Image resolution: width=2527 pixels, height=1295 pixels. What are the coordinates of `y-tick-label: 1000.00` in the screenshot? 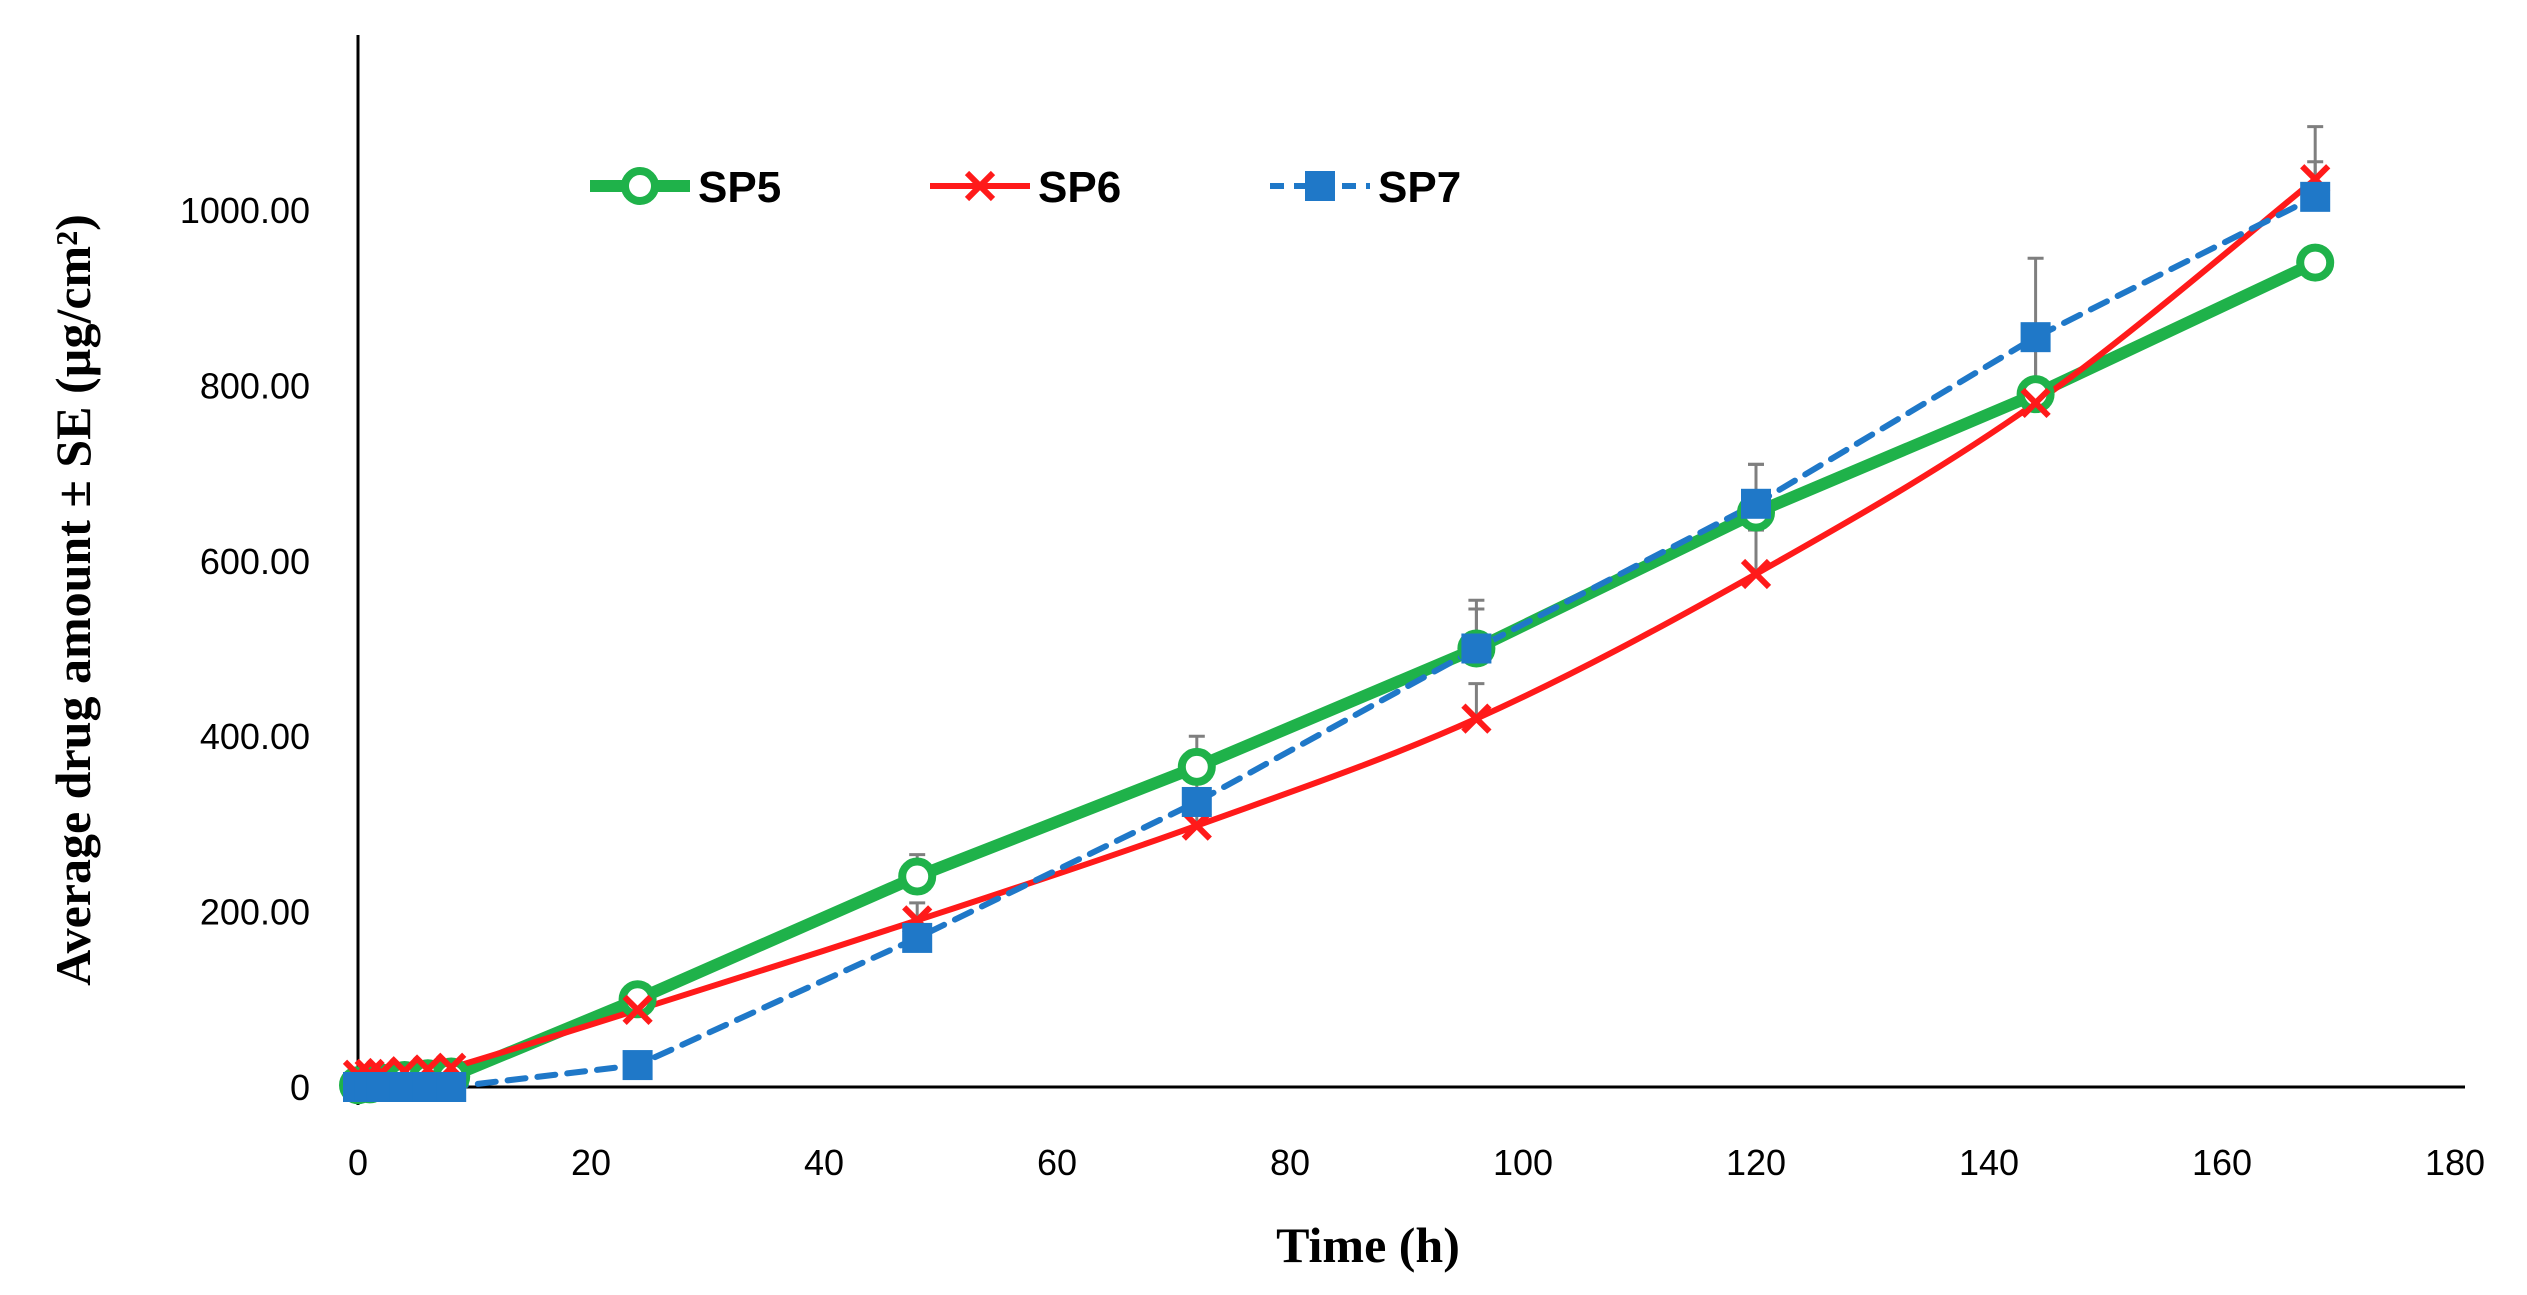 It's located at (245, 210).